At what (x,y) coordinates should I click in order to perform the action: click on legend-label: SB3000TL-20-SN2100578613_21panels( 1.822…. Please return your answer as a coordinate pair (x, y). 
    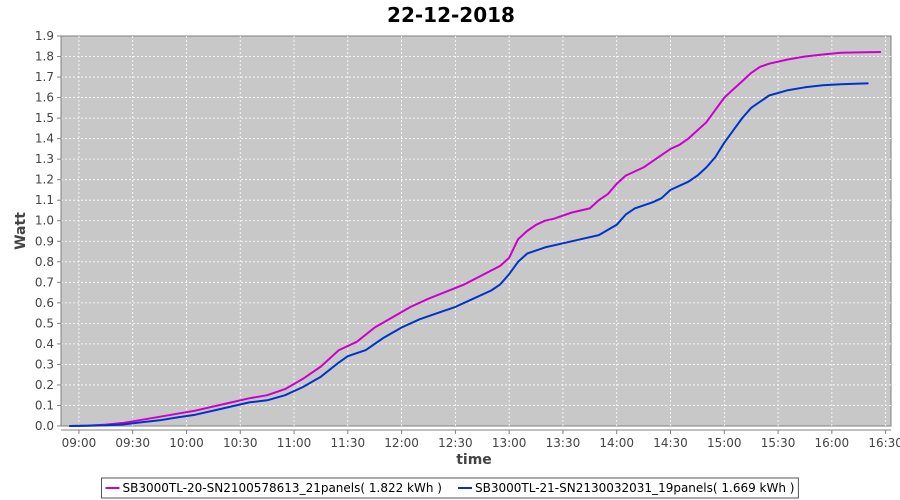
    Looking at the image, I should click on (282, 488).